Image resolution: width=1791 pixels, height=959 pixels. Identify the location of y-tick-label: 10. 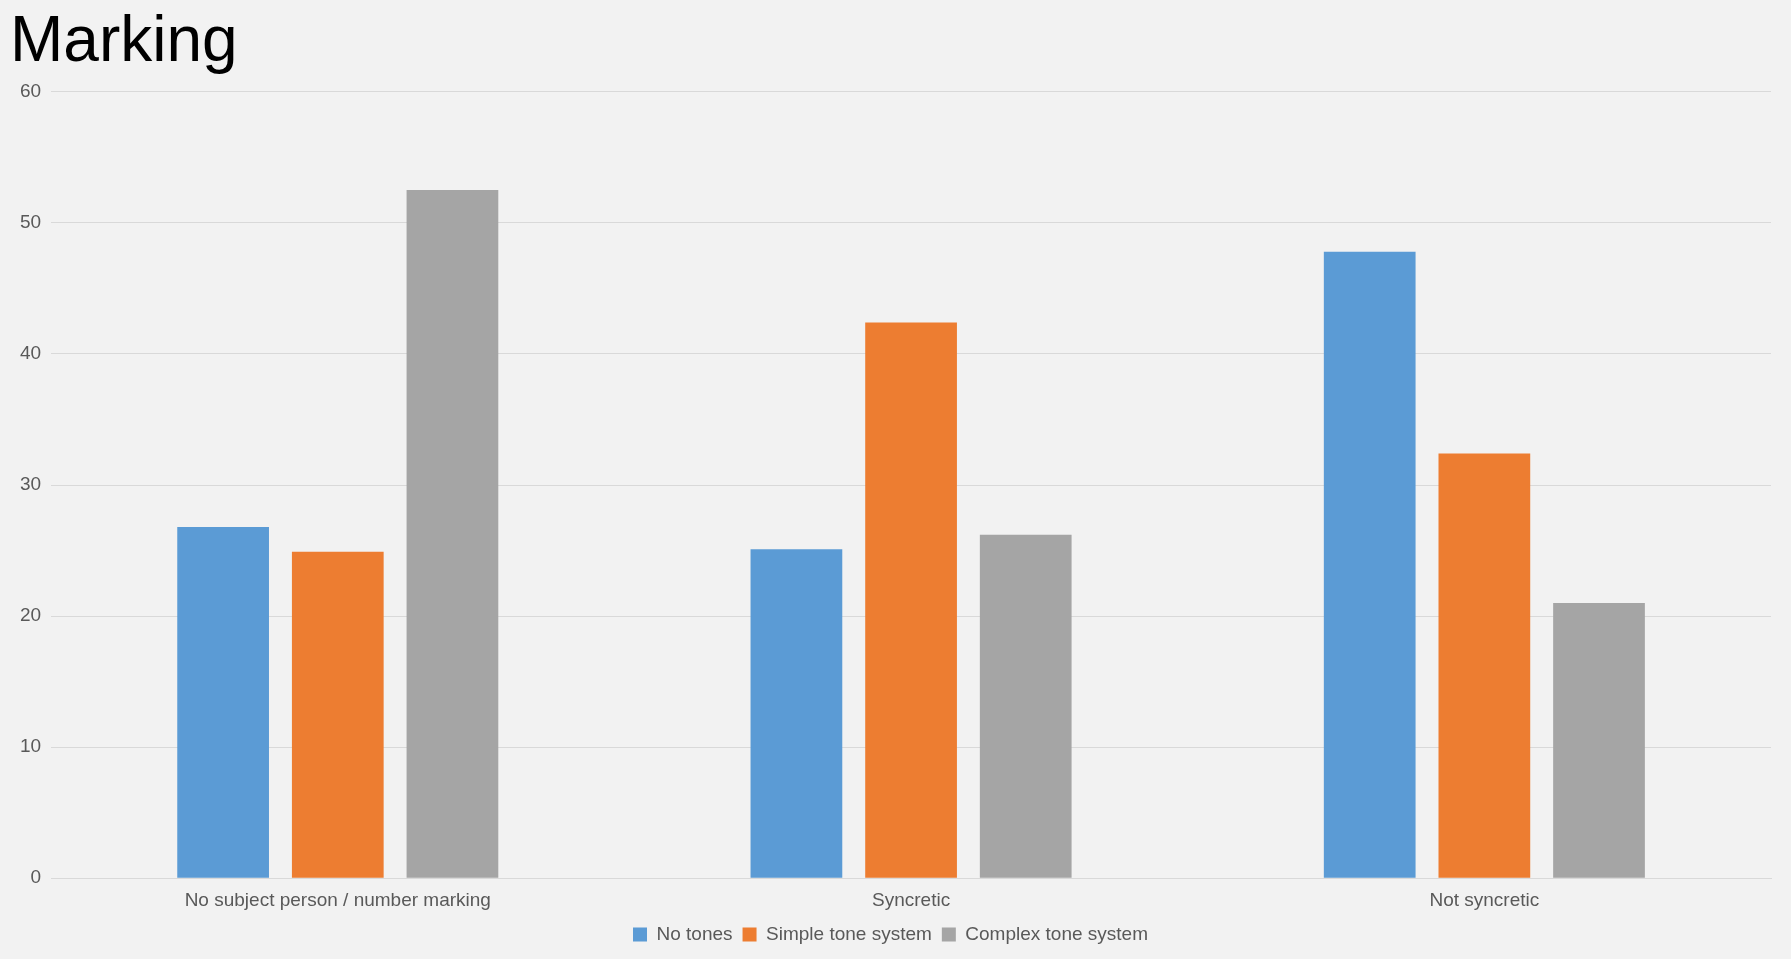
(30, 746).